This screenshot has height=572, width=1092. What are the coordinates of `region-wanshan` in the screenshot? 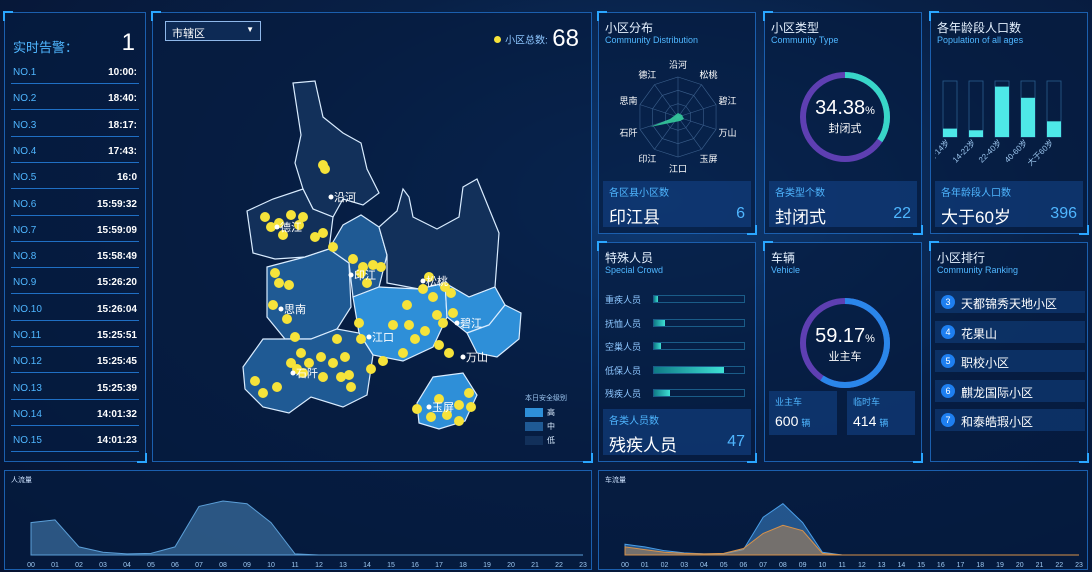 It's located at (494, 331).